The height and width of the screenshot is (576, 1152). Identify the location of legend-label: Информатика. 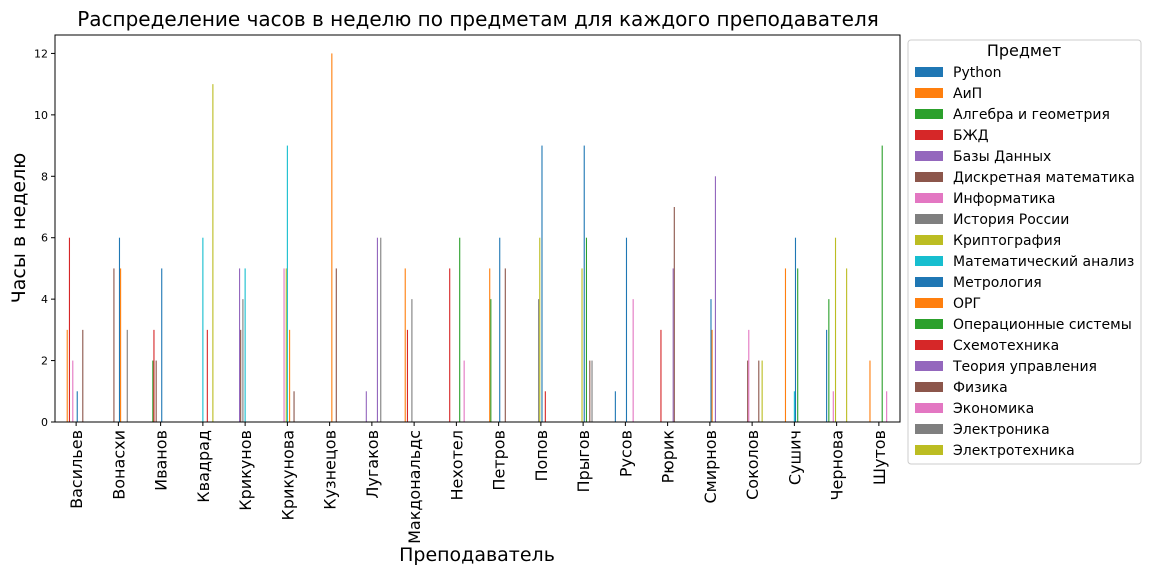
(1004, 199).